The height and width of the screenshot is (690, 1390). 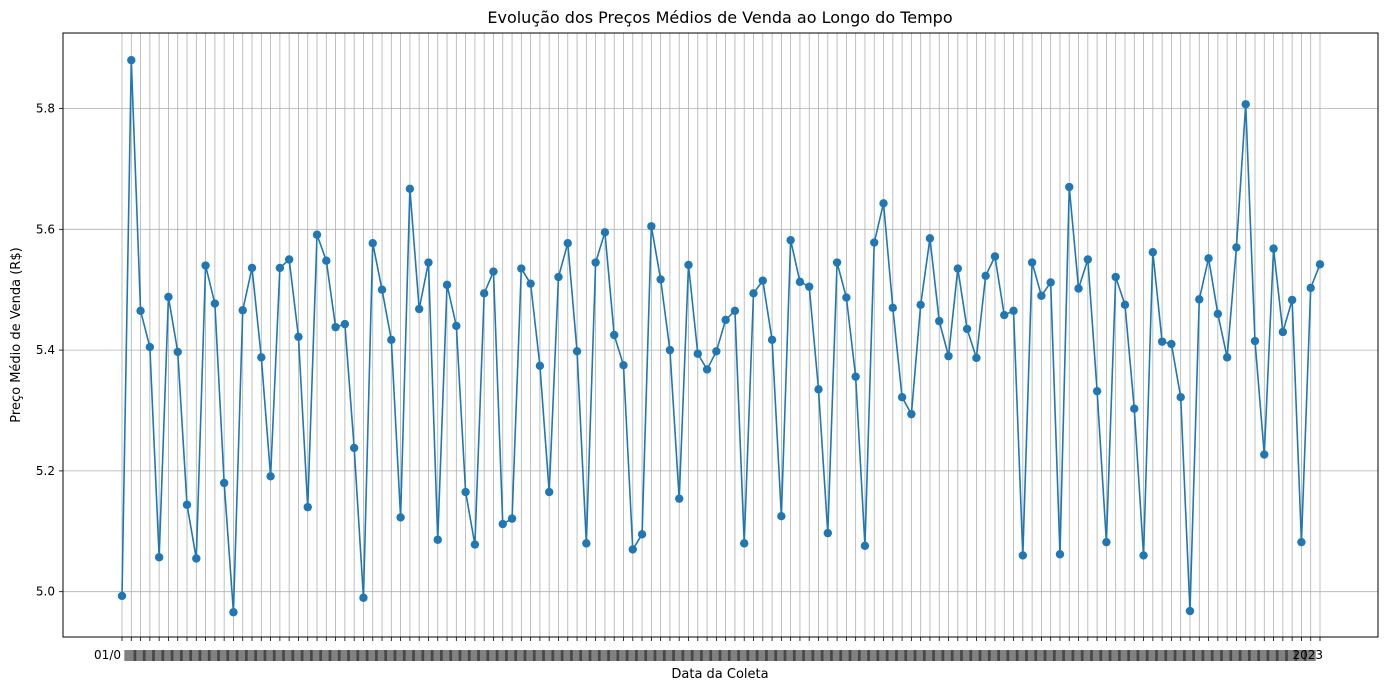 I want to click on x-tick-label-first: 01/0, so click(x=107, y=655).